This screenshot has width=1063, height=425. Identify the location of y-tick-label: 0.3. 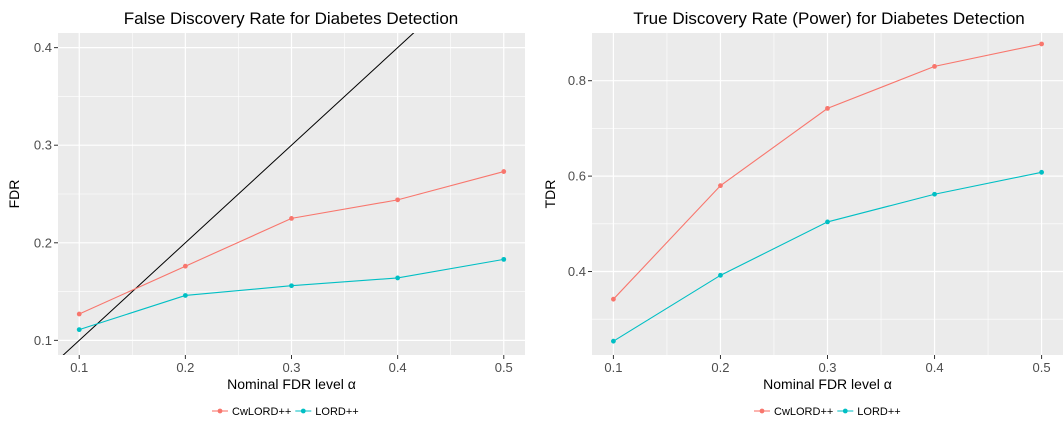
(43, 145).